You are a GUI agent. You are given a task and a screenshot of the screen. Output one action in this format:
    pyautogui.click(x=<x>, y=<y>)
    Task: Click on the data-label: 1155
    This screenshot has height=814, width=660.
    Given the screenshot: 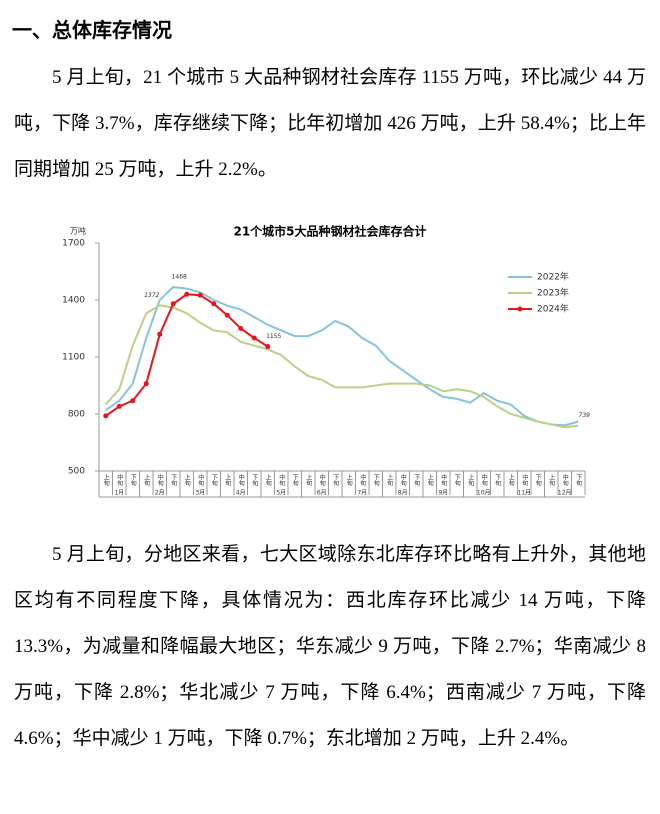 What is the action you would take?
    pyautogui.click(x=273, y=336)
    